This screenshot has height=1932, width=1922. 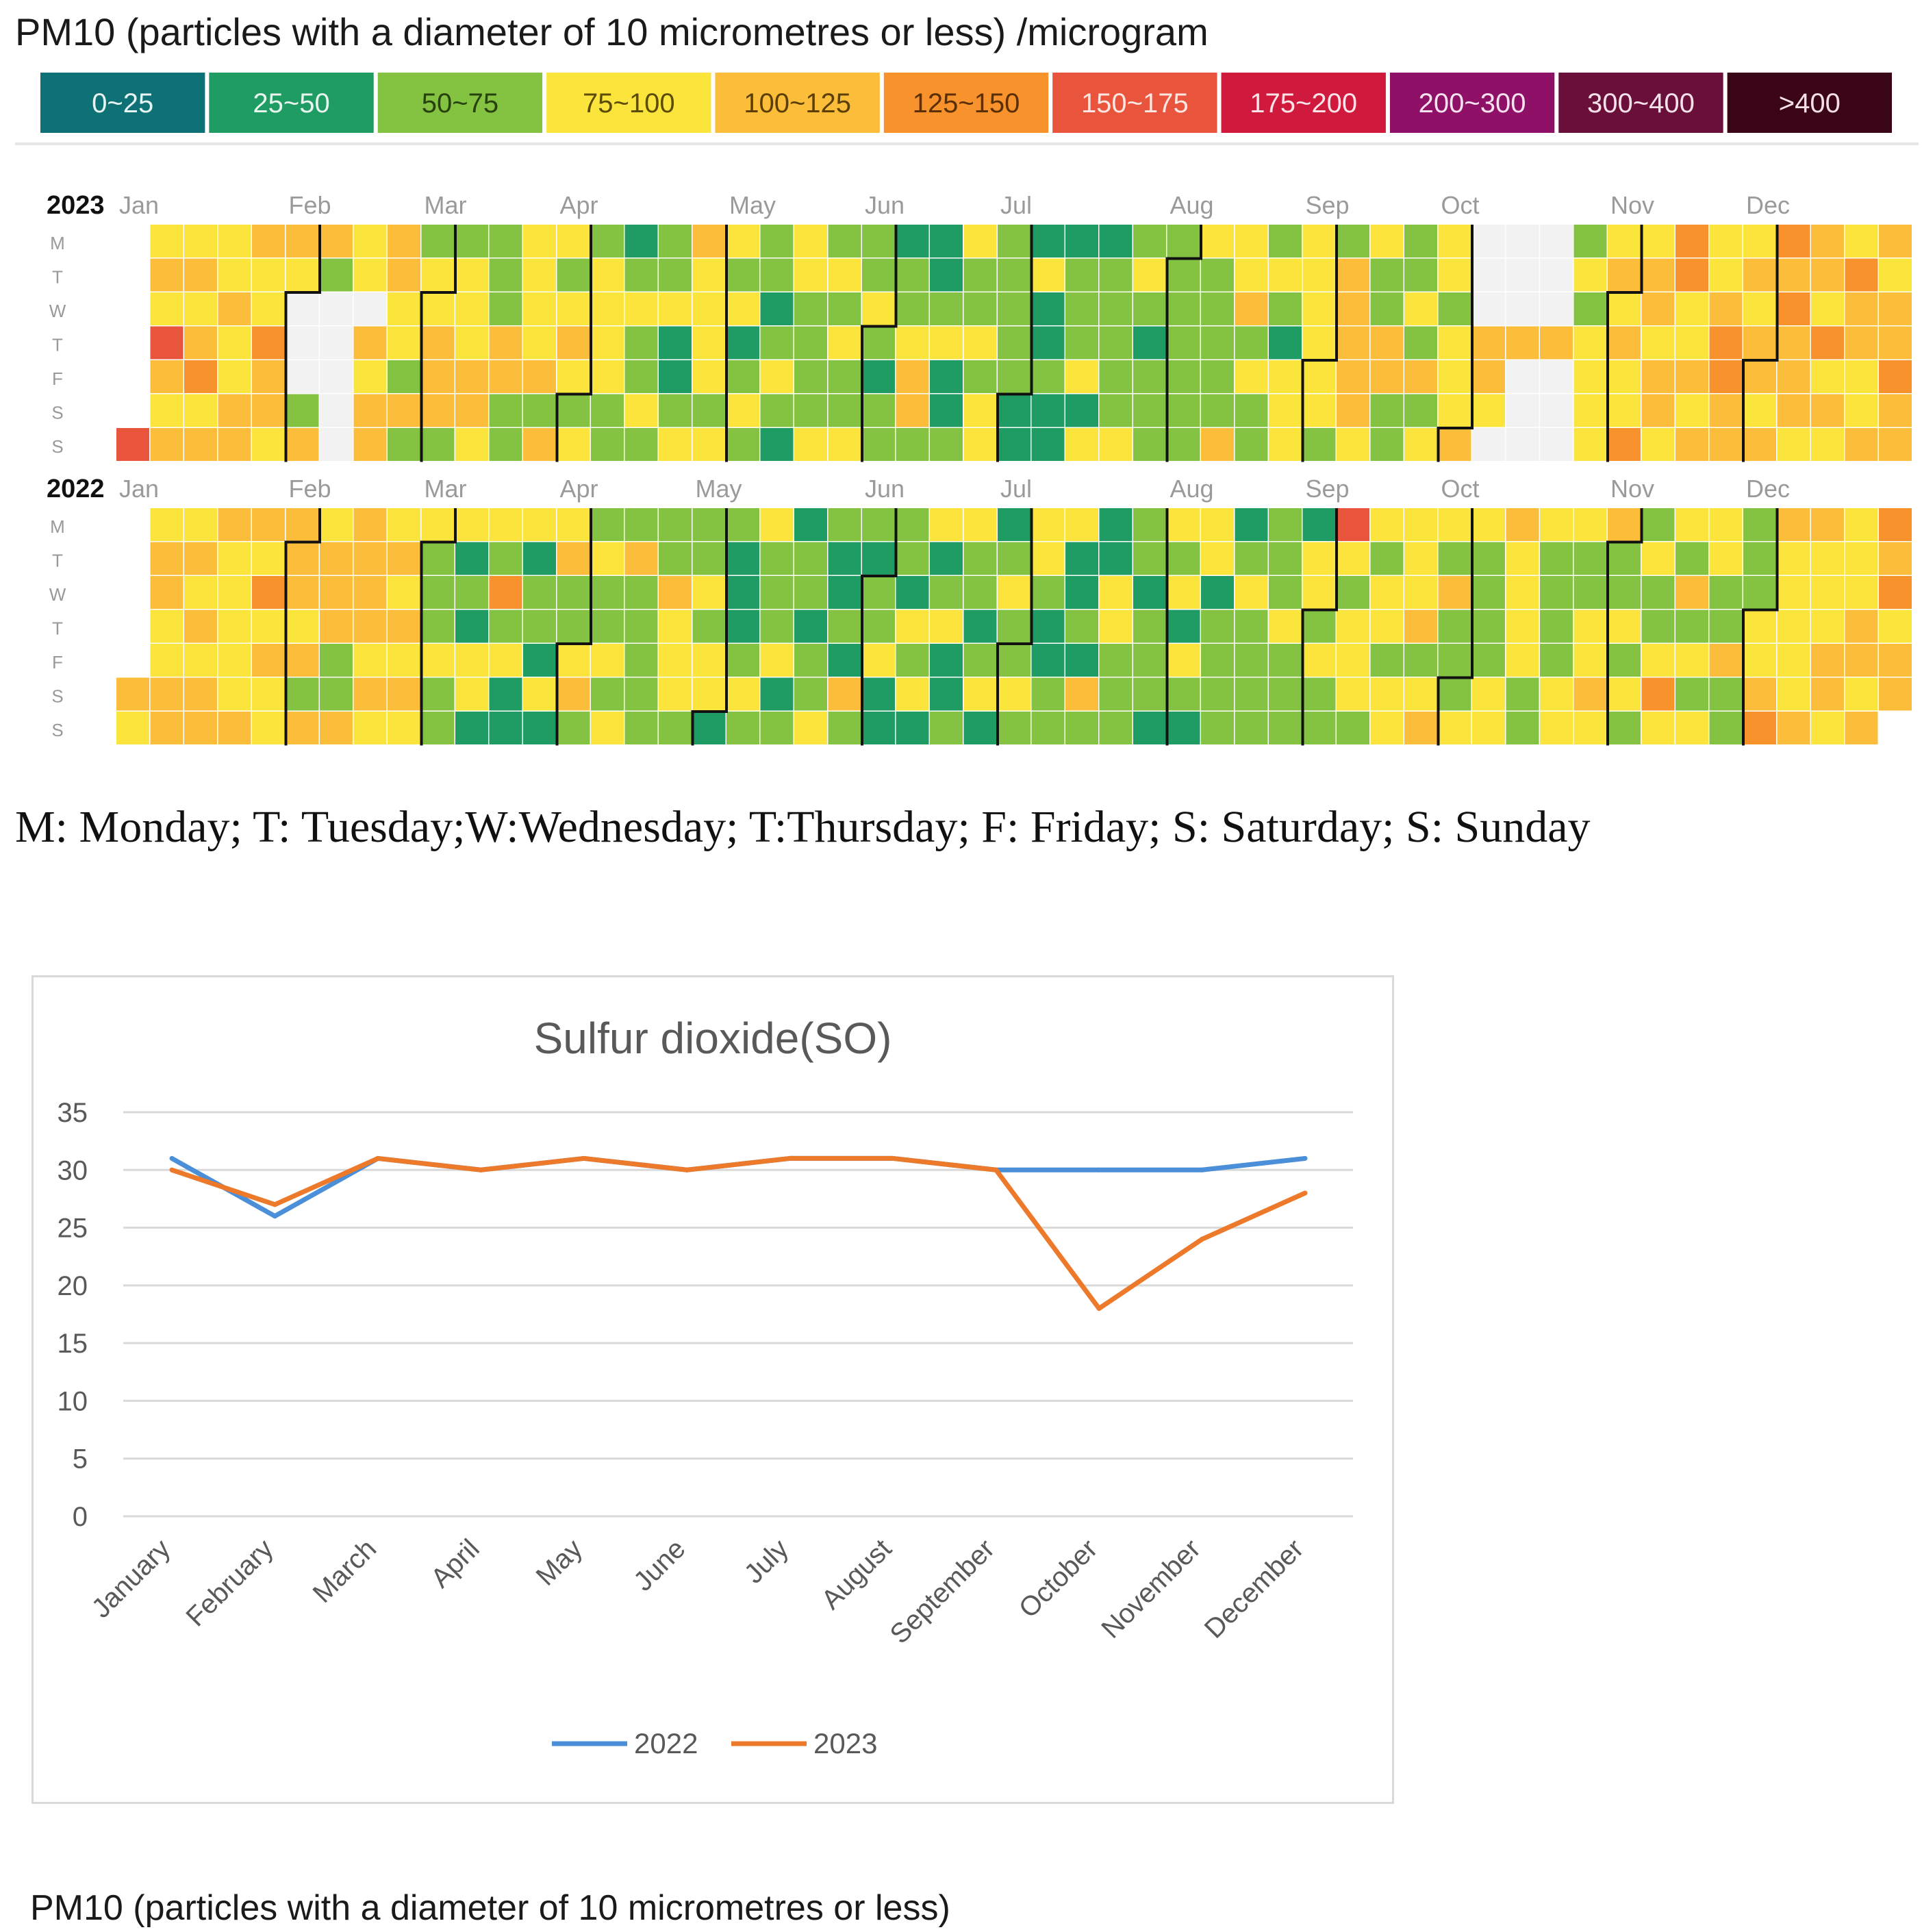 What do you see at coordinates (1058, 1578) in the screenshot?
I see `x-tick-label: October` at bounding box center [1058, 1578].